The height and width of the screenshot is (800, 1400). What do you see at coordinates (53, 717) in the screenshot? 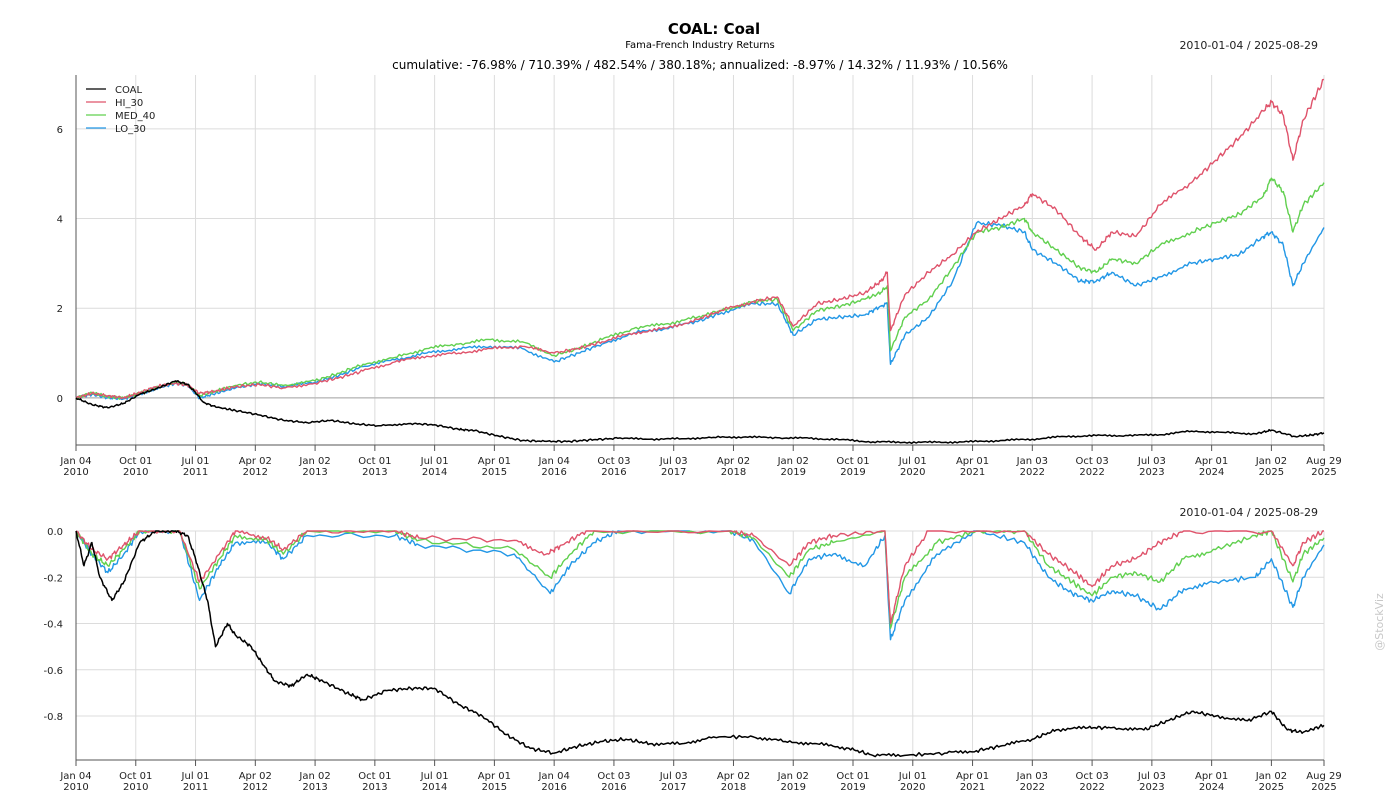
I see `y-tick-label: -0.8` at bounding box center [53, 717].